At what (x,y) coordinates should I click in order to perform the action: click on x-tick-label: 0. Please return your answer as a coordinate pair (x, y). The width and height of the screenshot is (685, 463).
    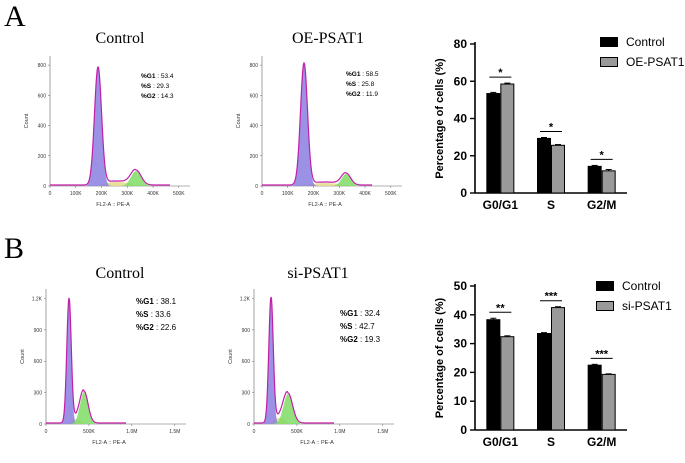
    Looking at the image, I should click on (262, 194).